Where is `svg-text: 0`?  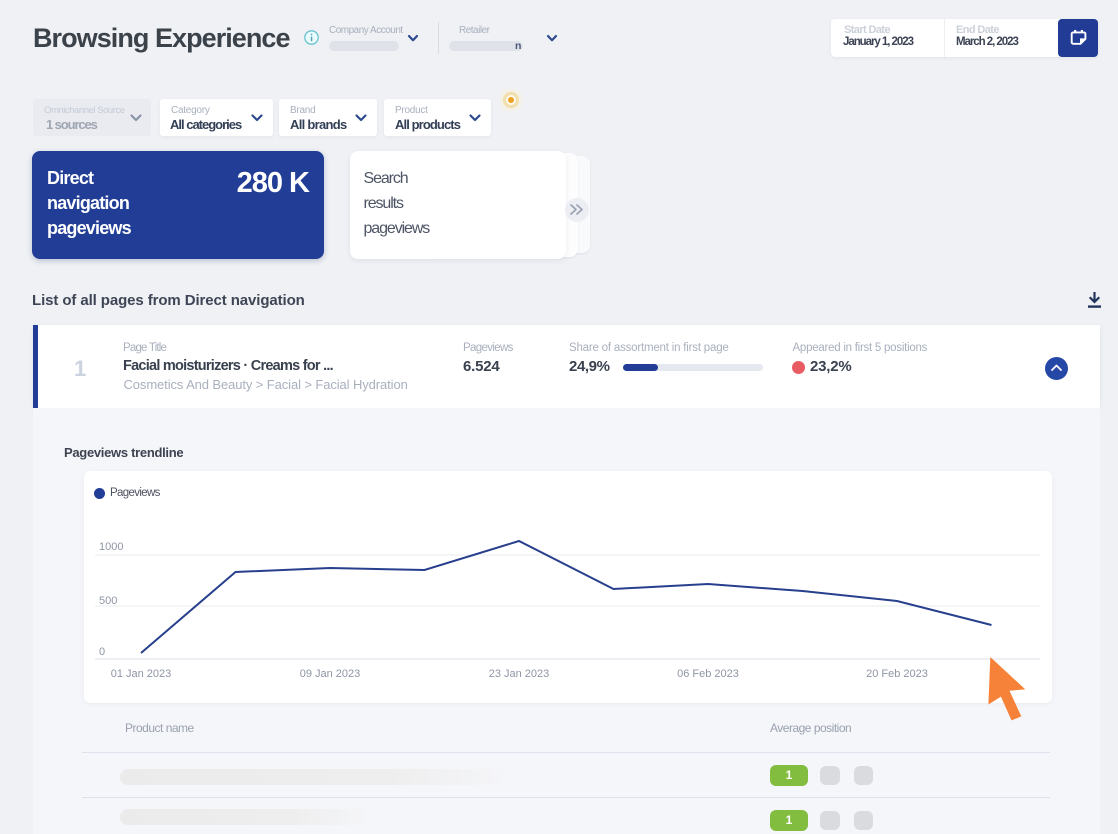
svg-text: 0 is located at coordinates (102, 652).